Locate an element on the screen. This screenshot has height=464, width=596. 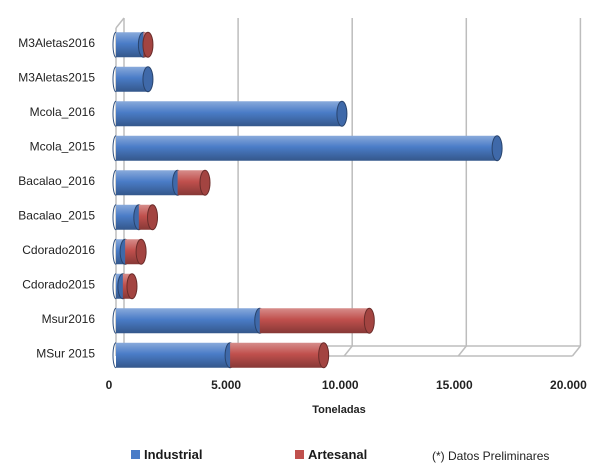
category-label: Bacalao_2016 is located at coordinates (56, 181).